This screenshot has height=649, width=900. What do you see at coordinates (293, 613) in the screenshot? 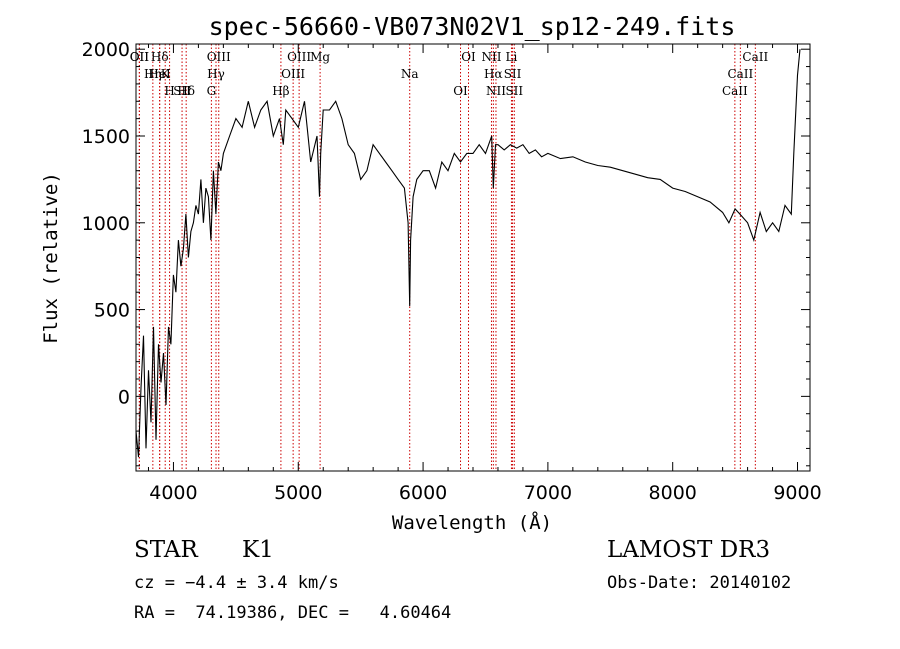
I see `coordinates-text: RA = 74.19386, DEC = 4.60464` at bounding box center [293, 613].